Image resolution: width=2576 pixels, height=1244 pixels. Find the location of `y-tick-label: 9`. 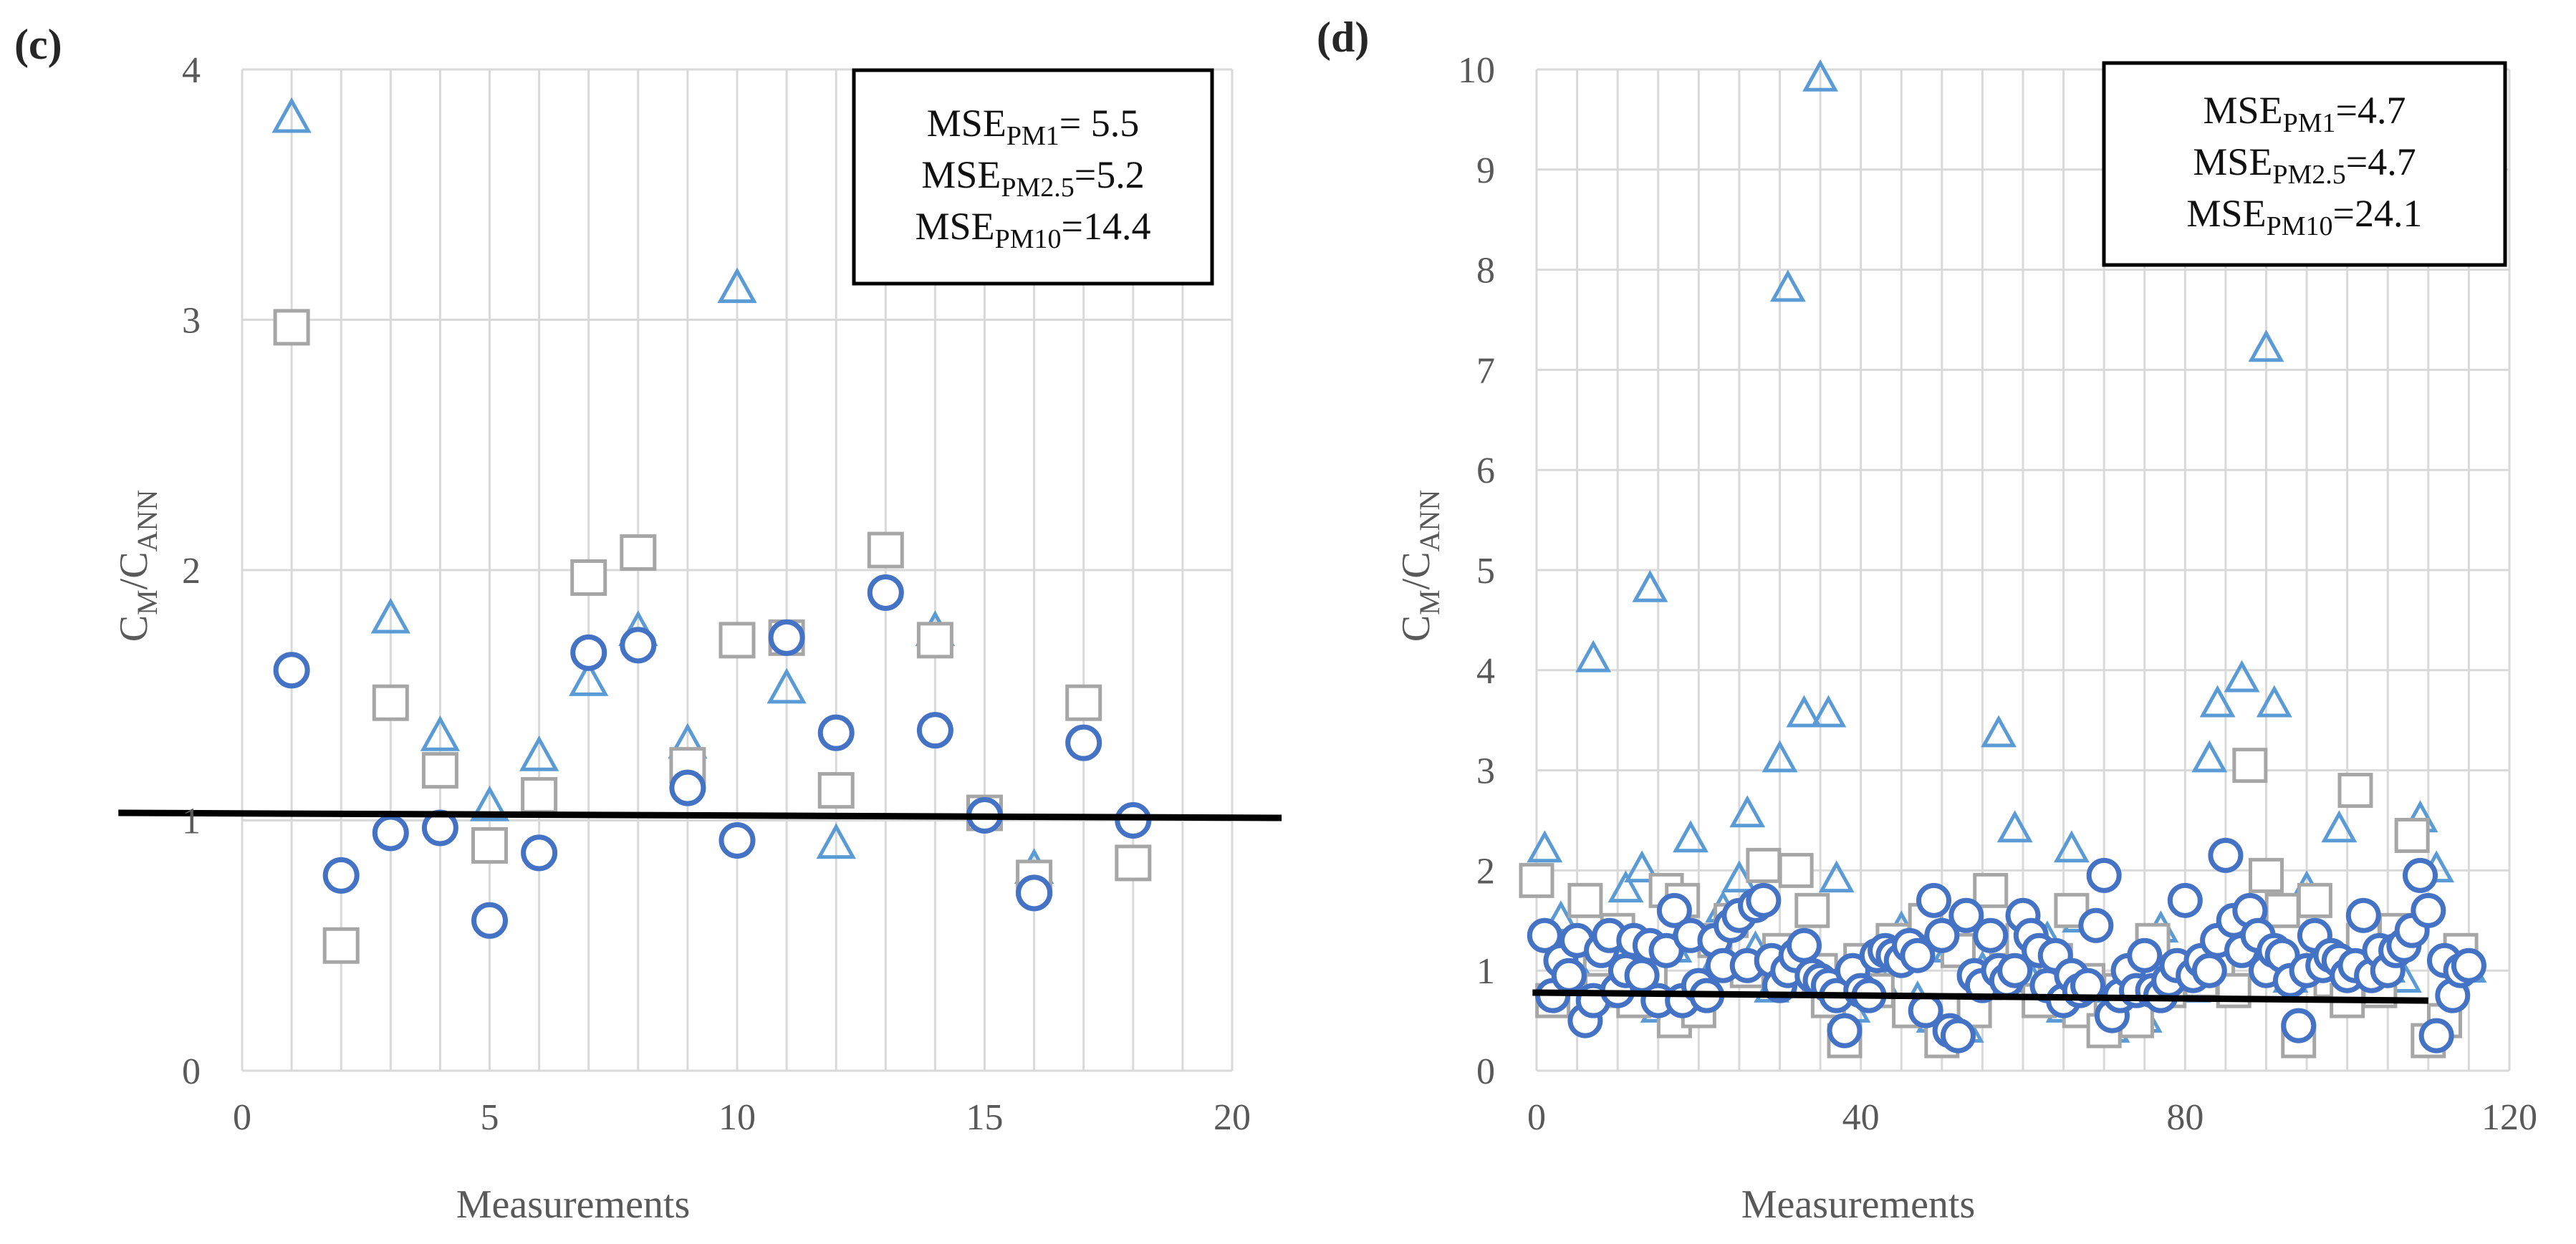

y-tick-label: 9 is located at coordinates (1485, 171).